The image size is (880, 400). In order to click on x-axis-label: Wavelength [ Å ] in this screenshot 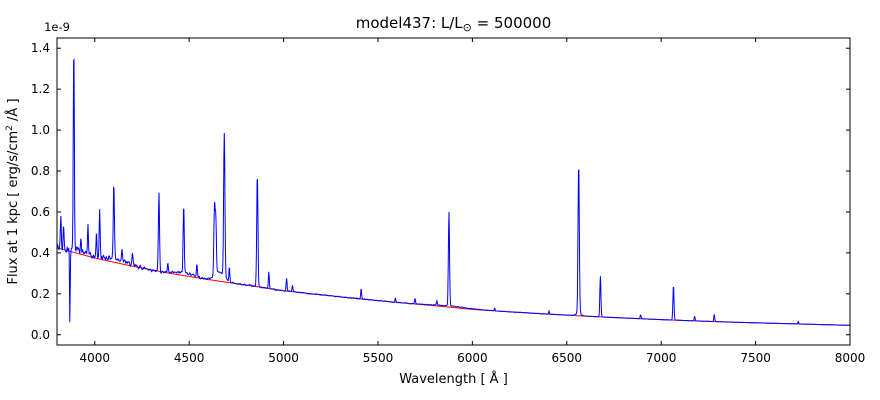, I will do `click(453, 379)`.